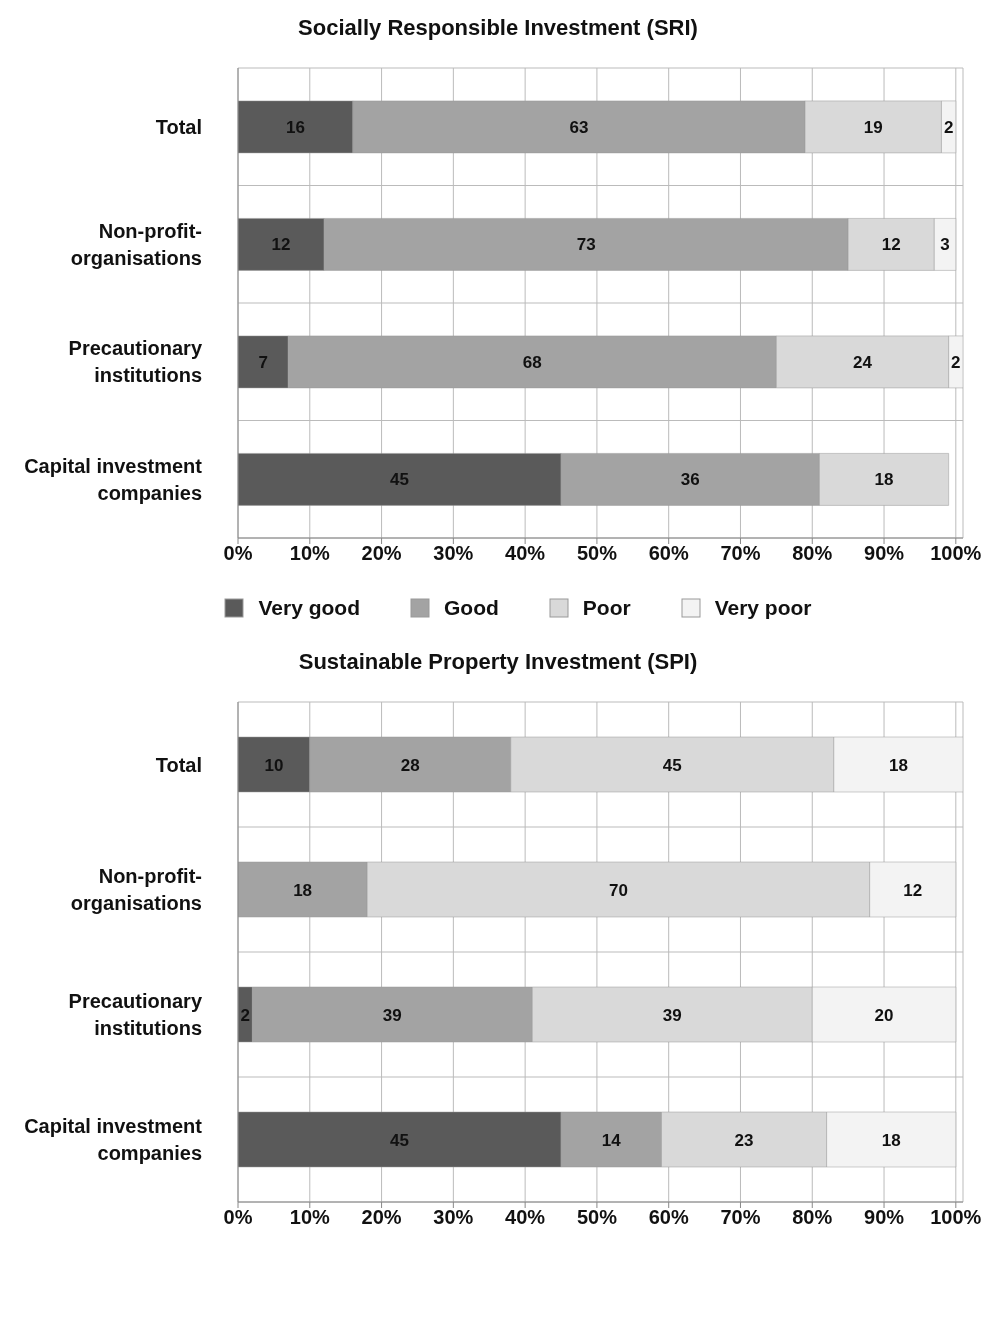 The image size is (998, 1326). What do you see at coordinates (274, 765) in the screenshot?
I see `data-label: 10` at bounding box center [274, 765].